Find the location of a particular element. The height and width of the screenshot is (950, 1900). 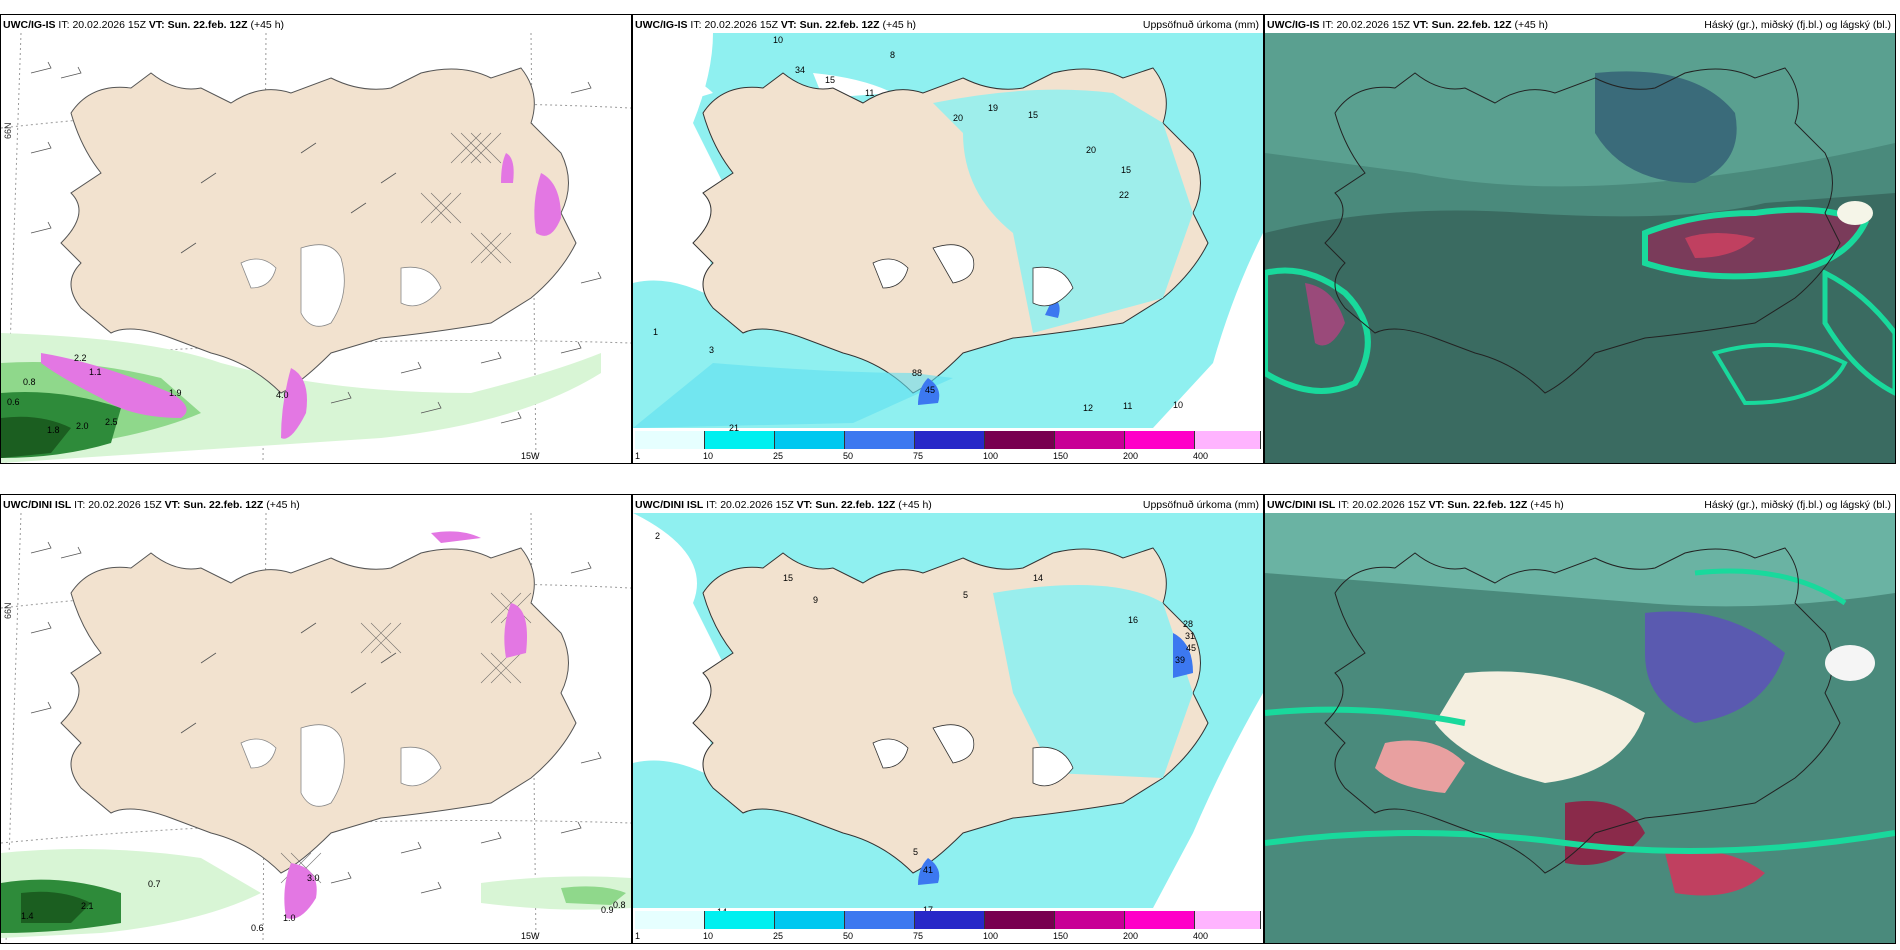

precip-value: 12 is located at coordinates (1088, 408).